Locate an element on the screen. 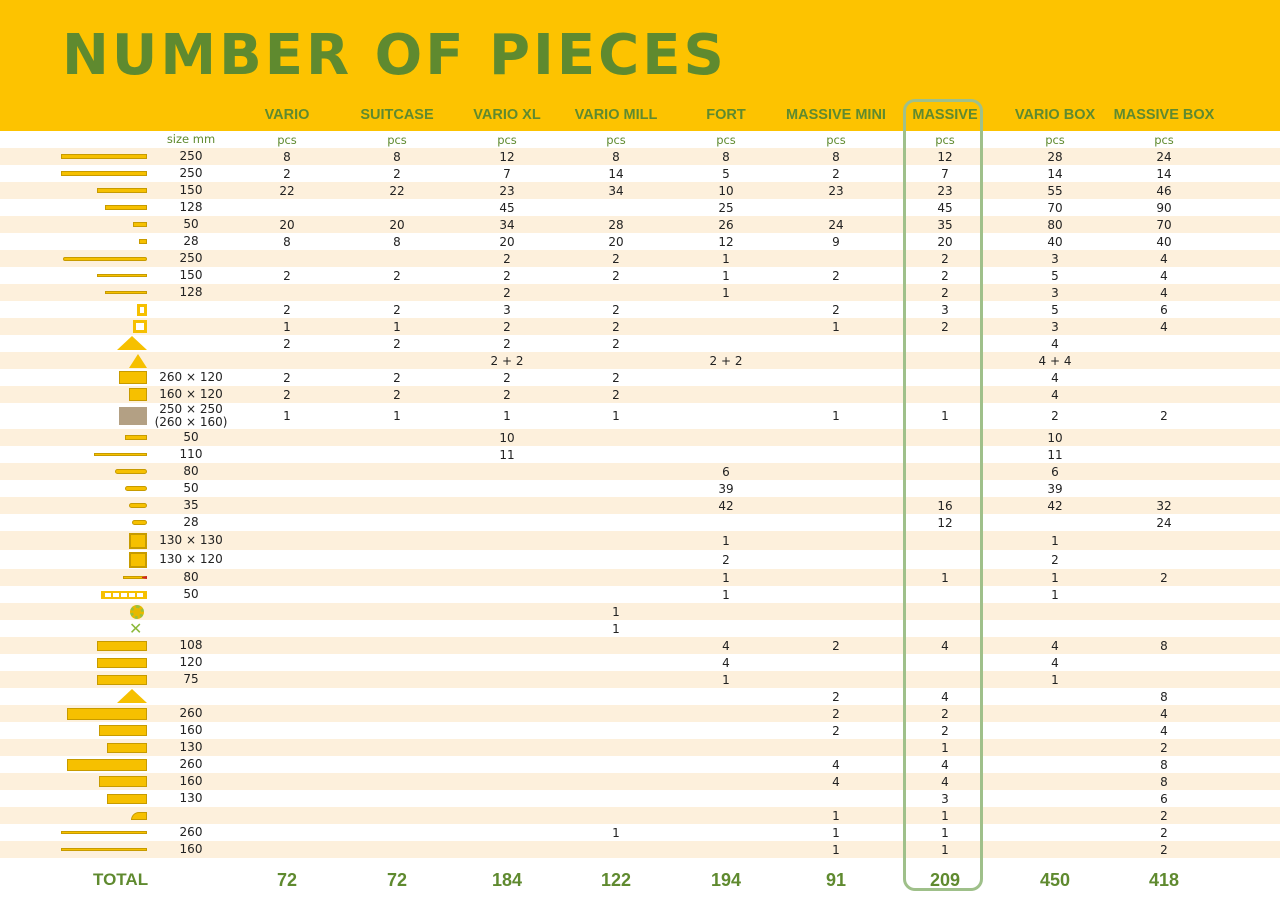  round-log-icon is located at coordinates (136, 488).